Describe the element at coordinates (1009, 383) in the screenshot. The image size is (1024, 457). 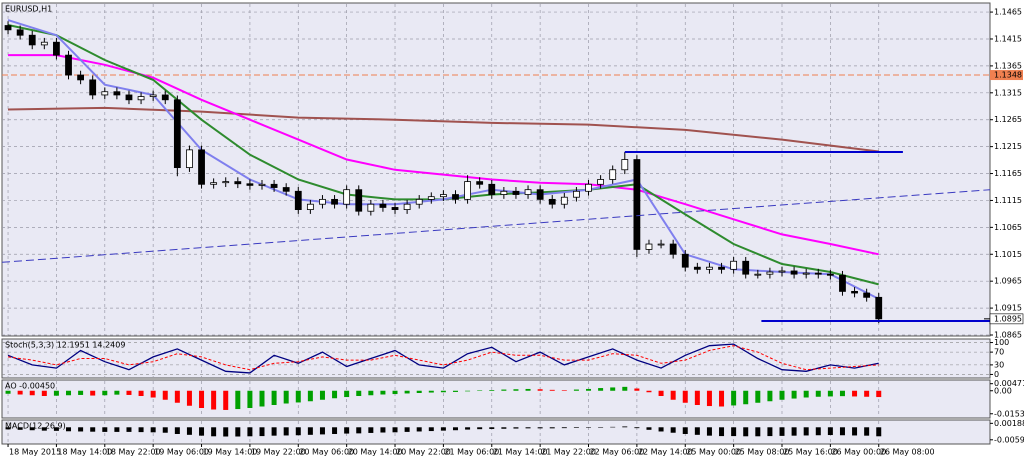
I see `y-tick-label: 0.00471` at that location.